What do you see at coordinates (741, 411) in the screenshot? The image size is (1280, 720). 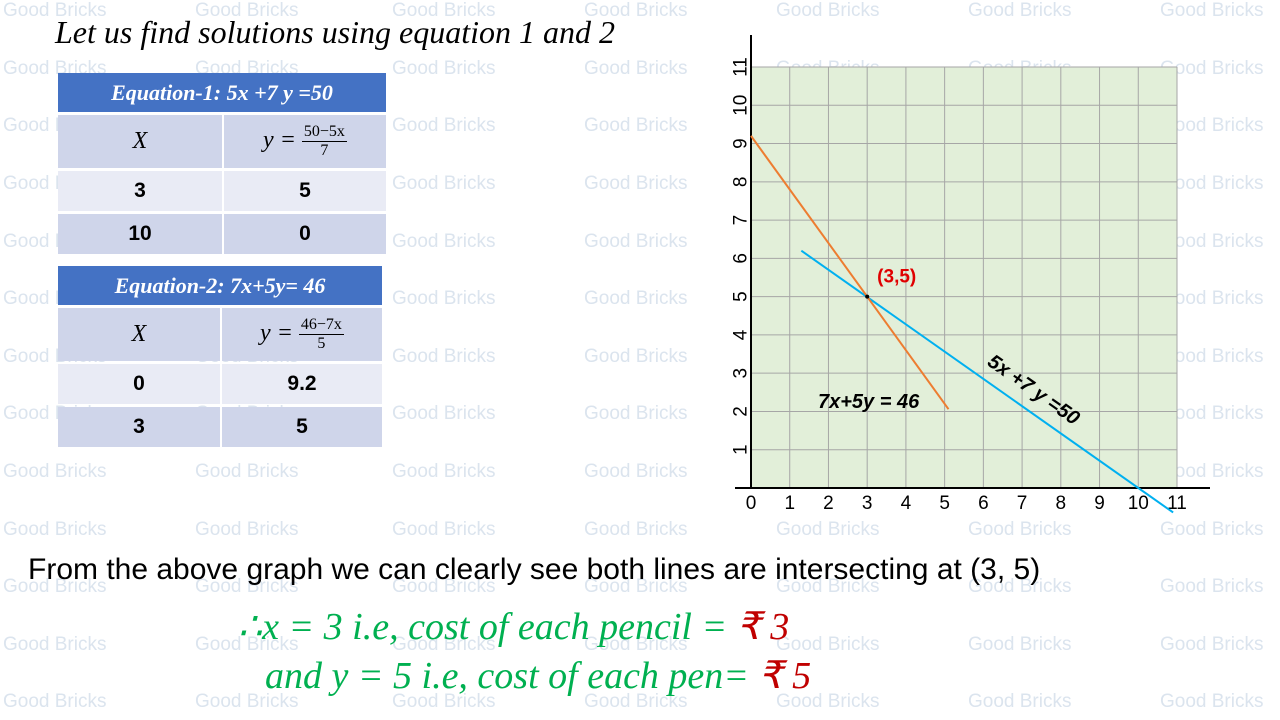 I see `y-tick-label: 2` at bounding box center [741, 411].